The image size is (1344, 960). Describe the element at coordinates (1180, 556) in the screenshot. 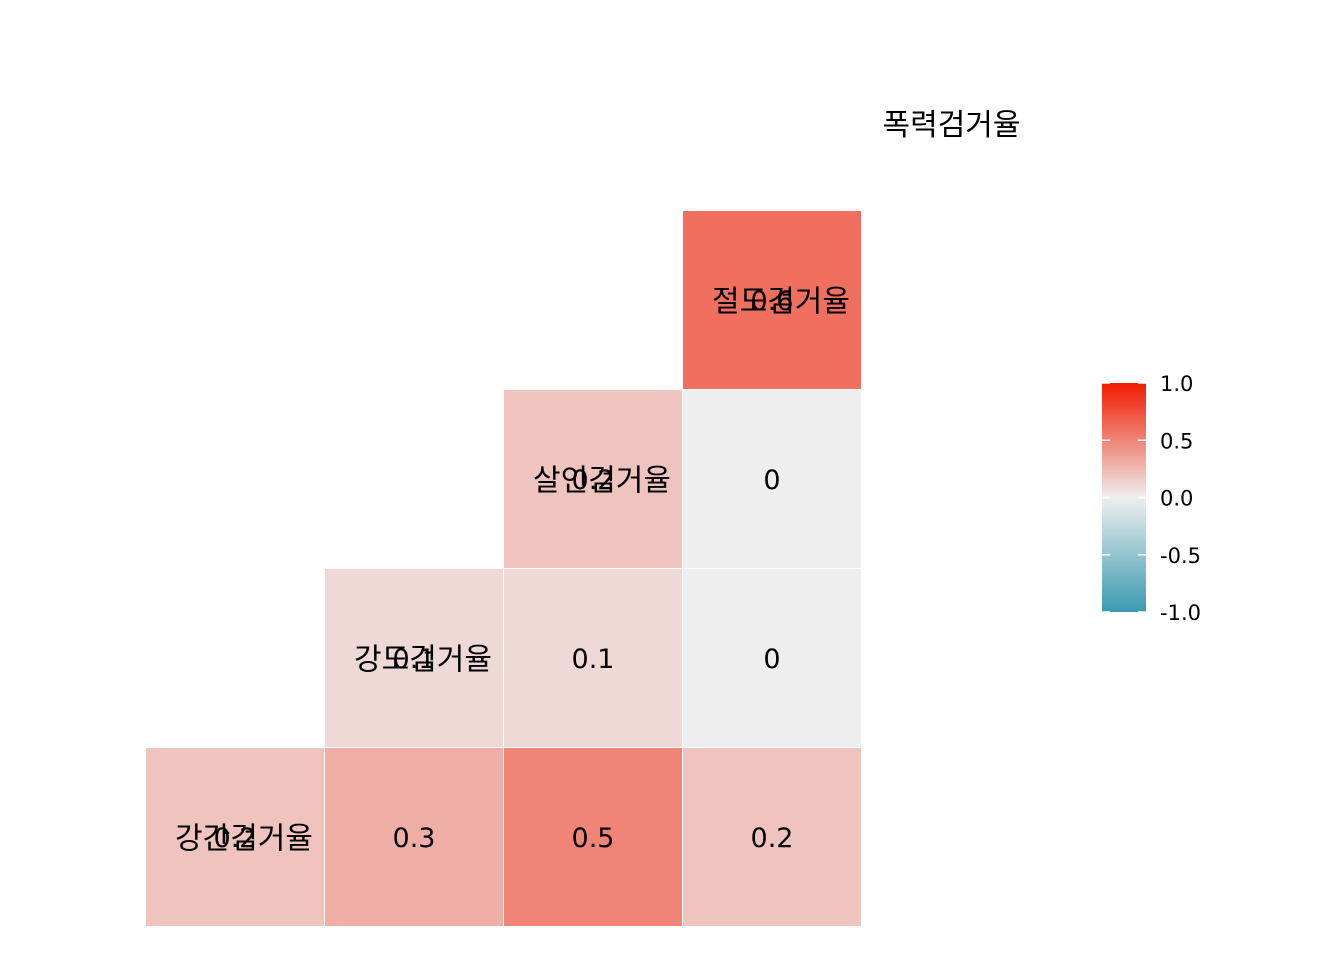

I see `legend-tick-label: -0.5` at that location.